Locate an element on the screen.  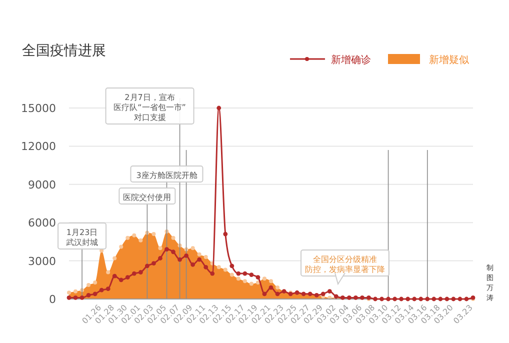
ref-line-label: 3座方舱医院开舱 is located at coordinates (167, 175).